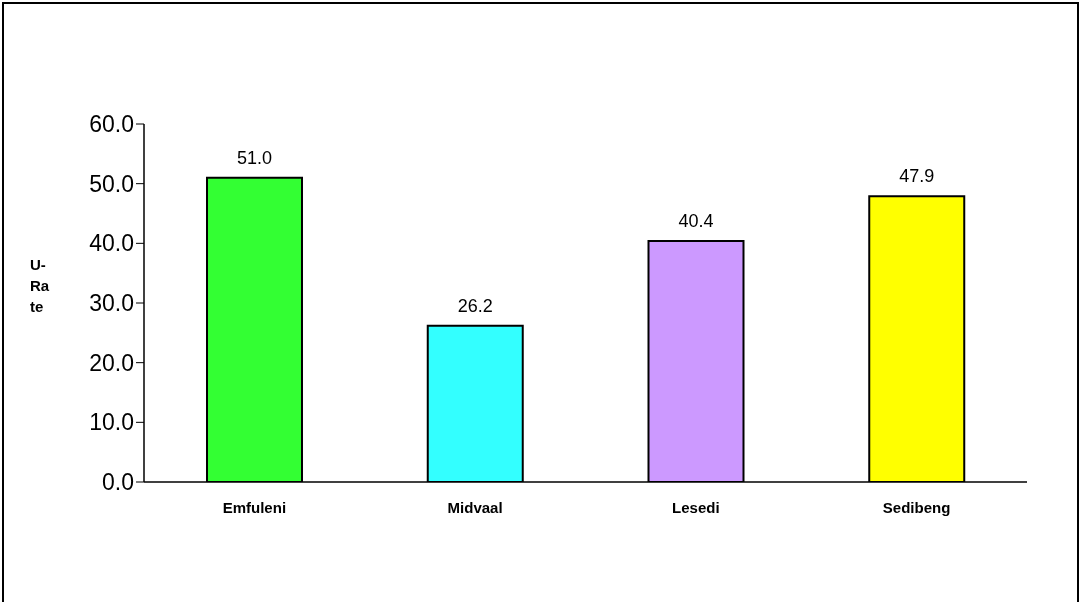  What do you see at coordinates (254, 157) in the screenshot?
I see `data-label: 51.0` at bounding box center [254, 157].